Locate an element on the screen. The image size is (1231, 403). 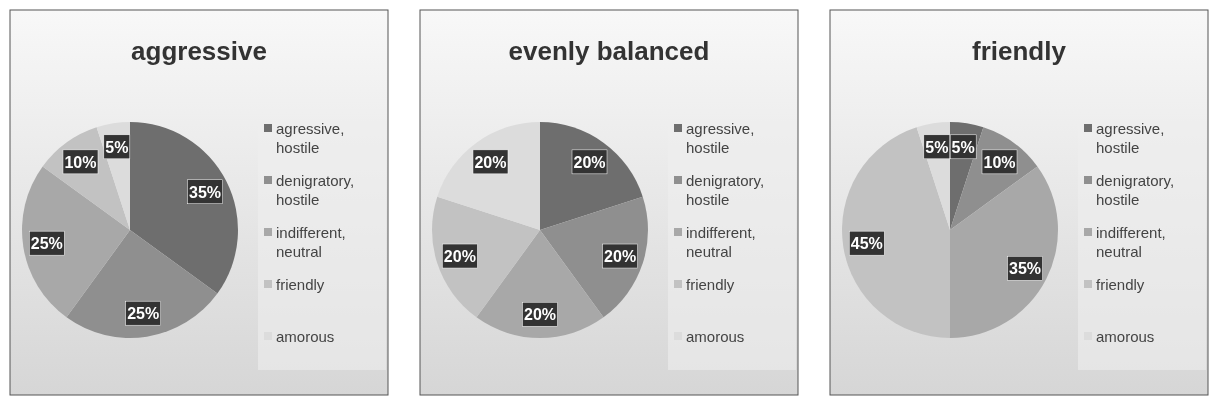
chart-title: evenly balanced is located at coordinates (609, 51).